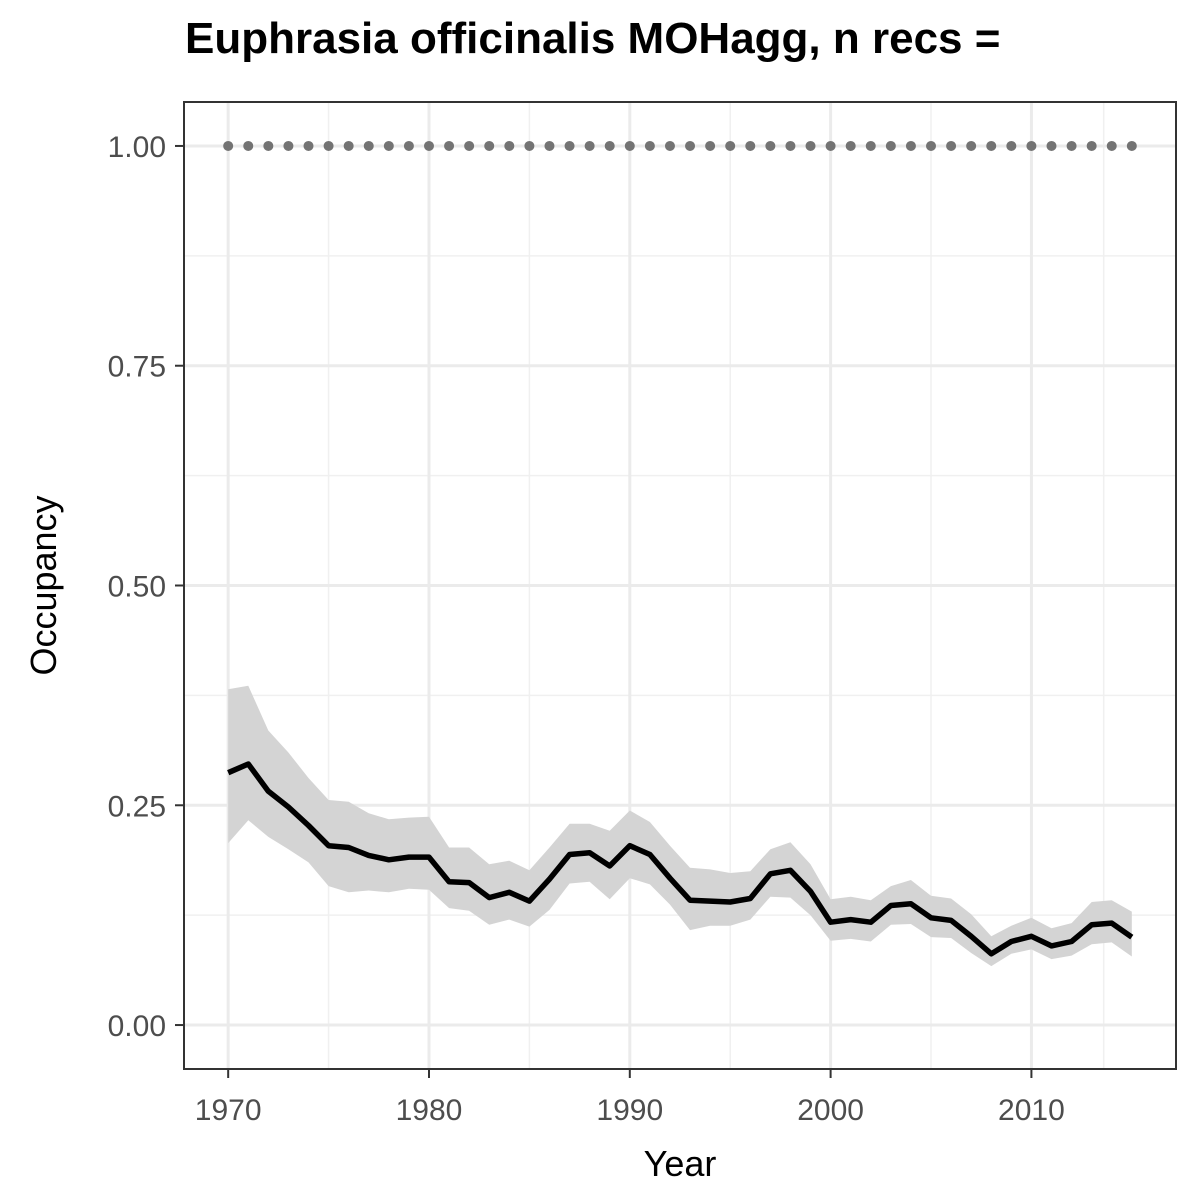 Image resolution: width=1200 pixels, height=1200 pixels. What do you see at coordinates (680, 1163) in the screenshot?
I see `x-axis-title: Year` at bounding box center [680, 1163].